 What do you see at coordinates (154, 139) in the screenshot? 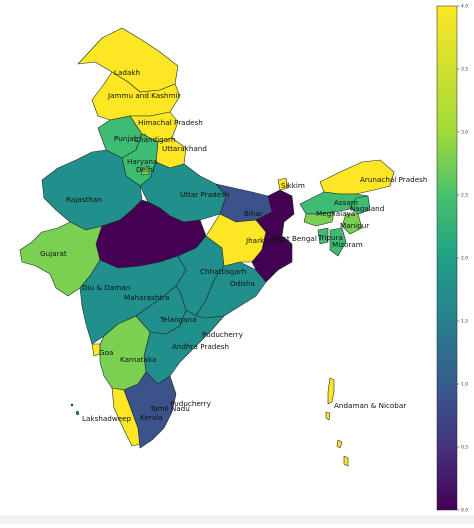
I see `label-chandigarh: Chandigarh` at bounding box center [154, 139].